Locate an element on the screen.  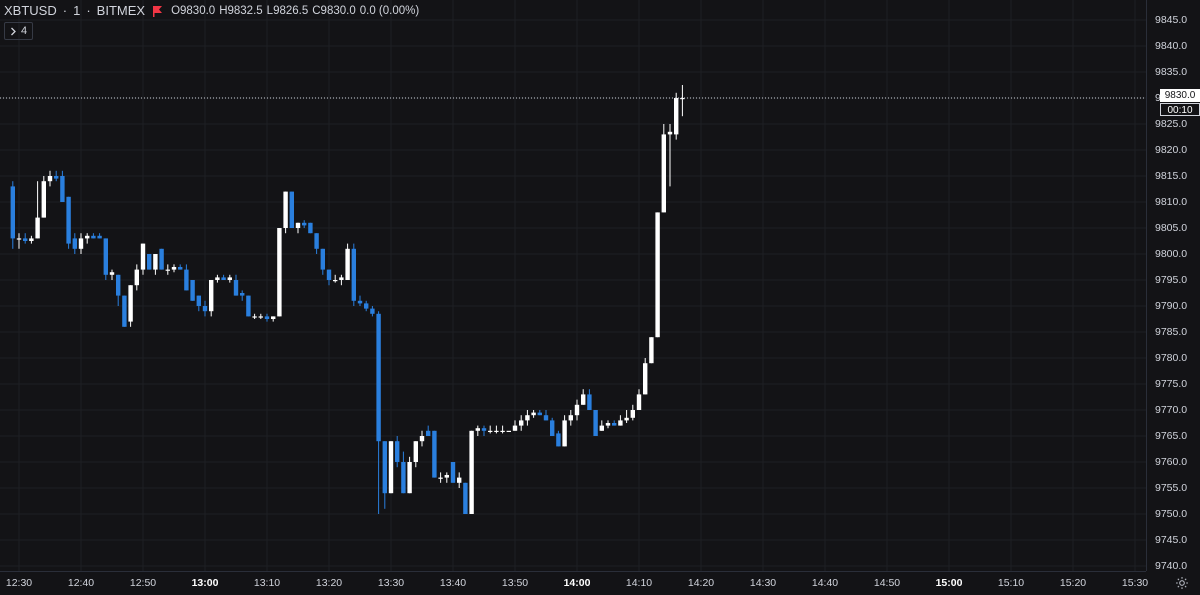
last-price-tag: 9830.0 is located at coordinates (1180, 95).